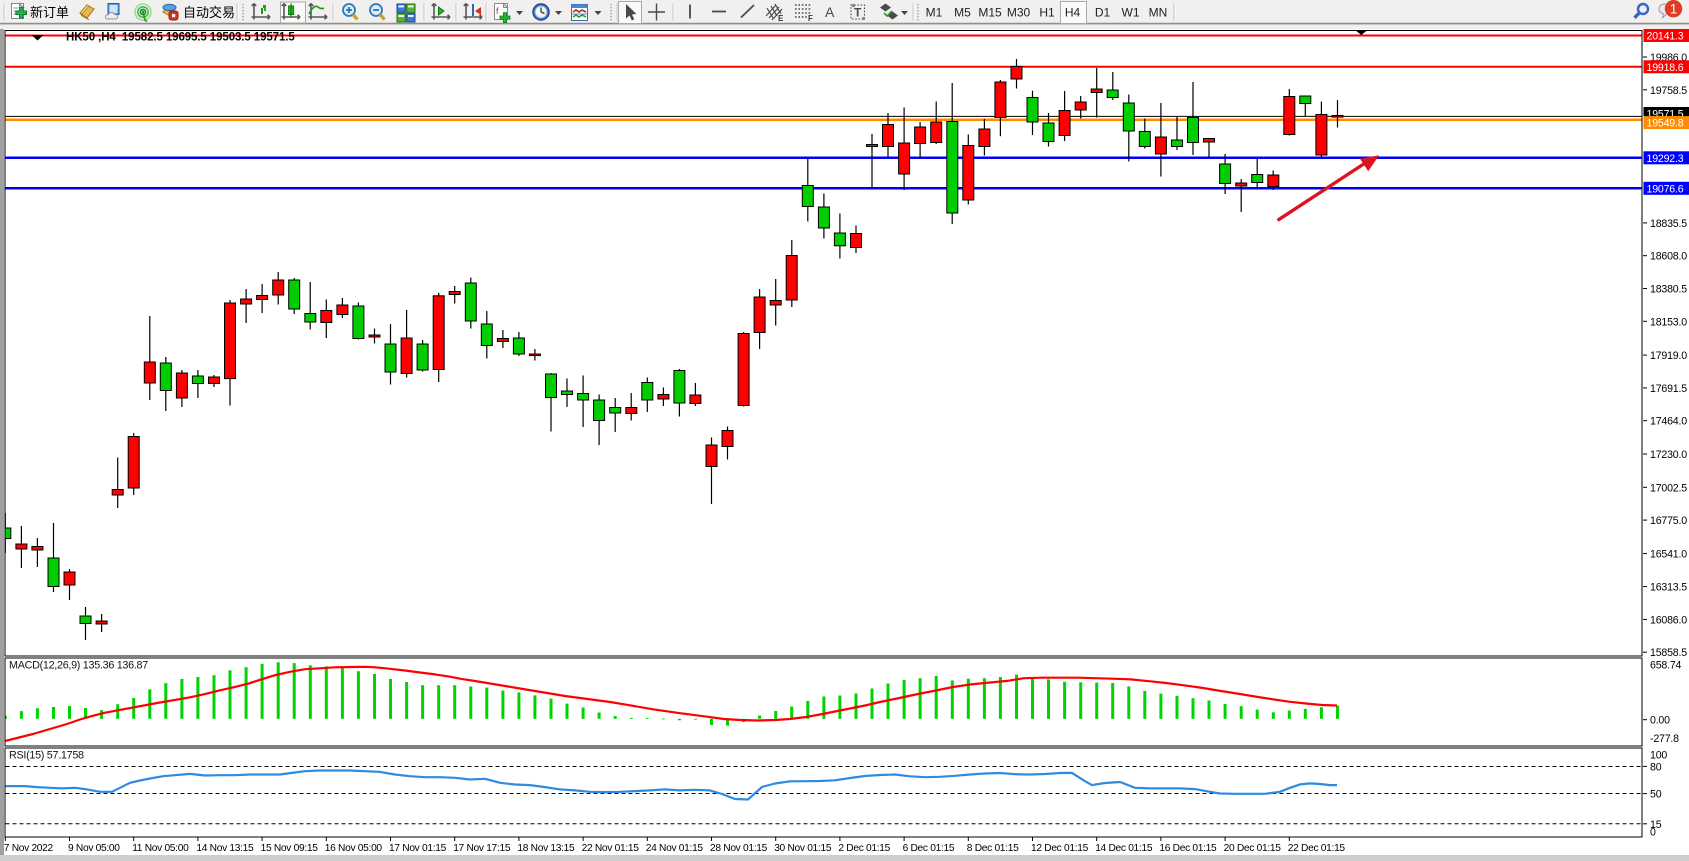 This screenshot has height=861, width=1689. I want to click on svg-text: 50, so click(1656, 795).